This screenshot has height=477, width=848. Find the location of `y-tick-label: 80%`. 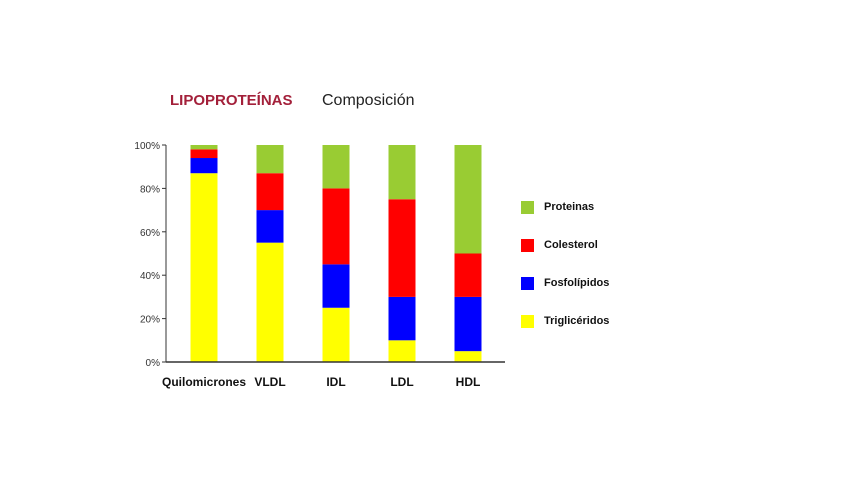

y-tick-label: 80% is located at coordinates (150, 189).